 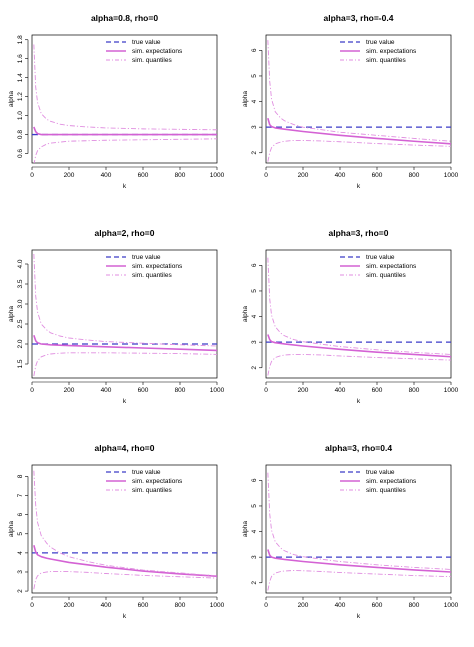 I want to click on chart-title: alpha=3, rho=-0.4, so click(x=359, y=18).